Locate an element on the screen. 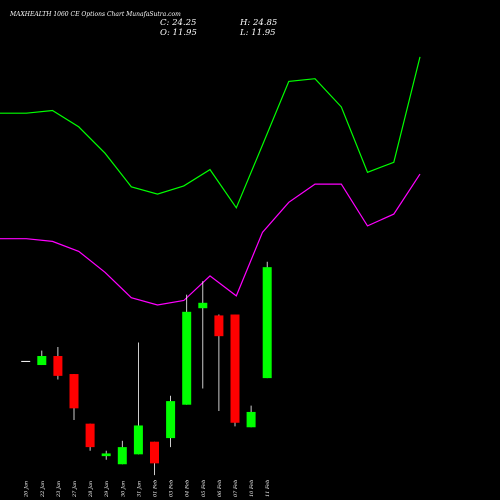 The image size is (500, 500). x-tick-label: 30 Jan is located at coordinates (123, 489).